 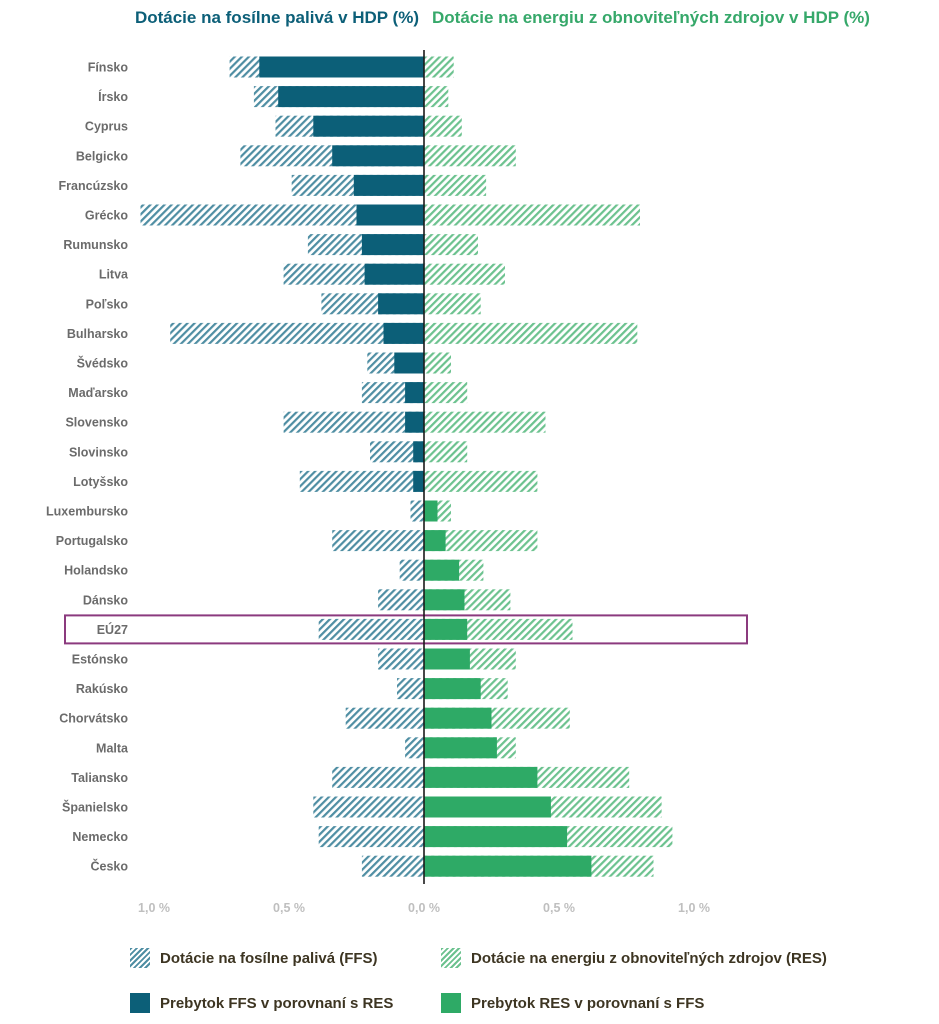 What do you see at coordinates (92, 541) in the screenshot?
I see `category-label: Portugalsko` at bounding box center [92, 541].